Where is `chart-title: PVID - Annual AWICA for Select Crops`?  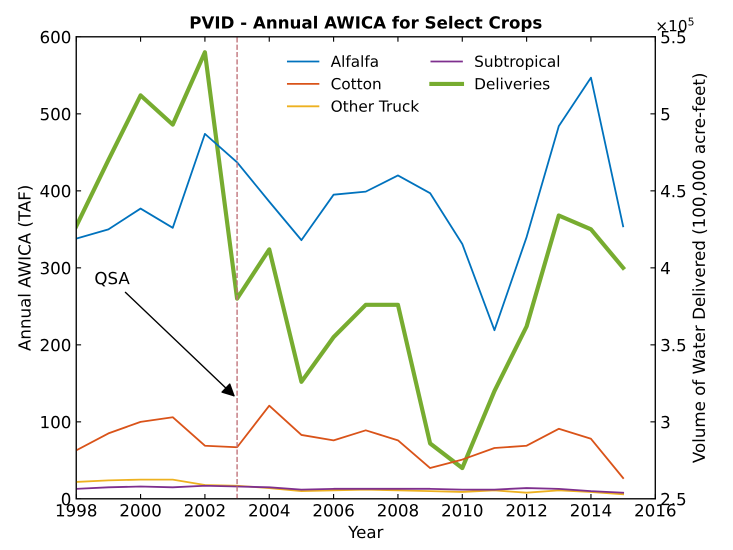
chart-title: PVID - Annual AWICA for Select Crops is located at coordinates (366, 24).